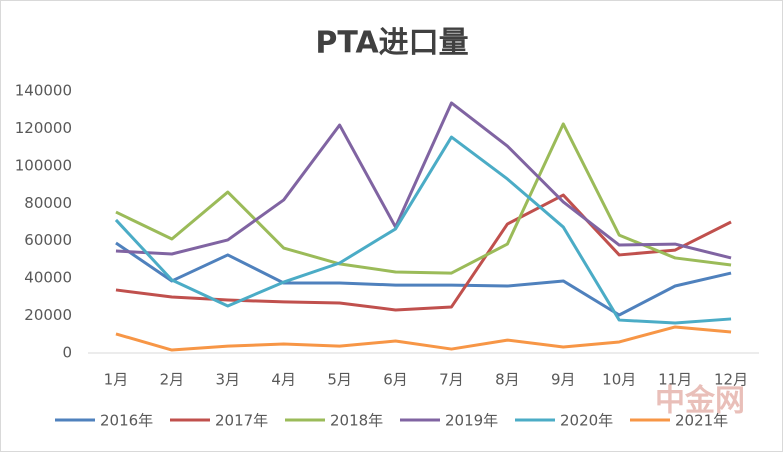 This screenshot has height=452, width=783. I want to click on x-tick-label: 10月, so click(619, 380).